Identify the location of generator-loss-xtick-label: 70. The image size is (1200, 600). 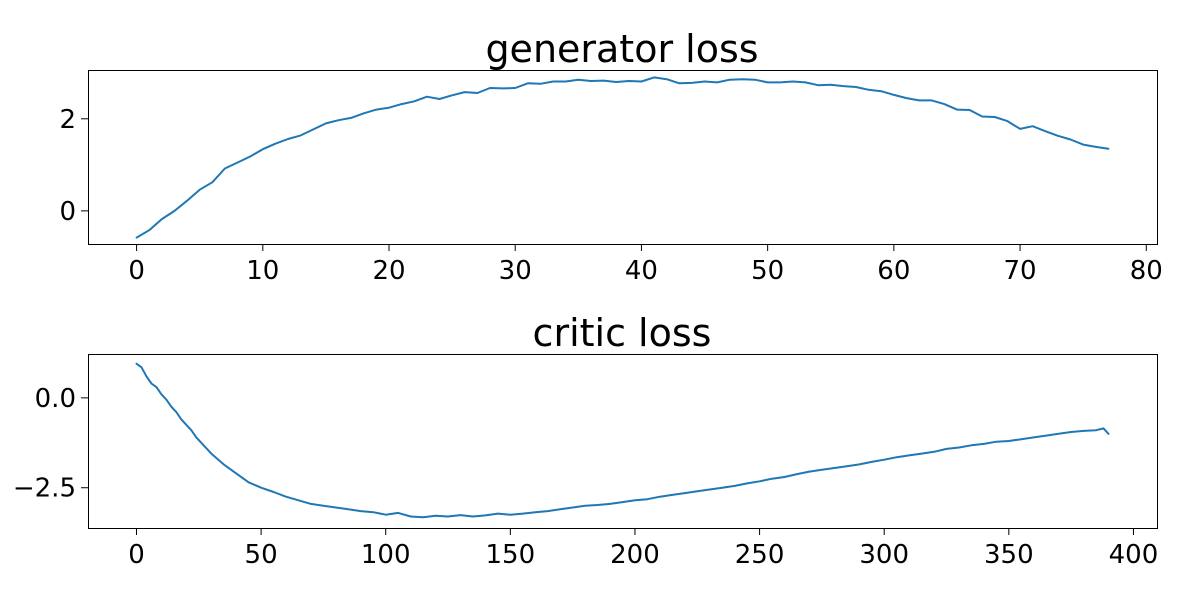
(1020, 271).